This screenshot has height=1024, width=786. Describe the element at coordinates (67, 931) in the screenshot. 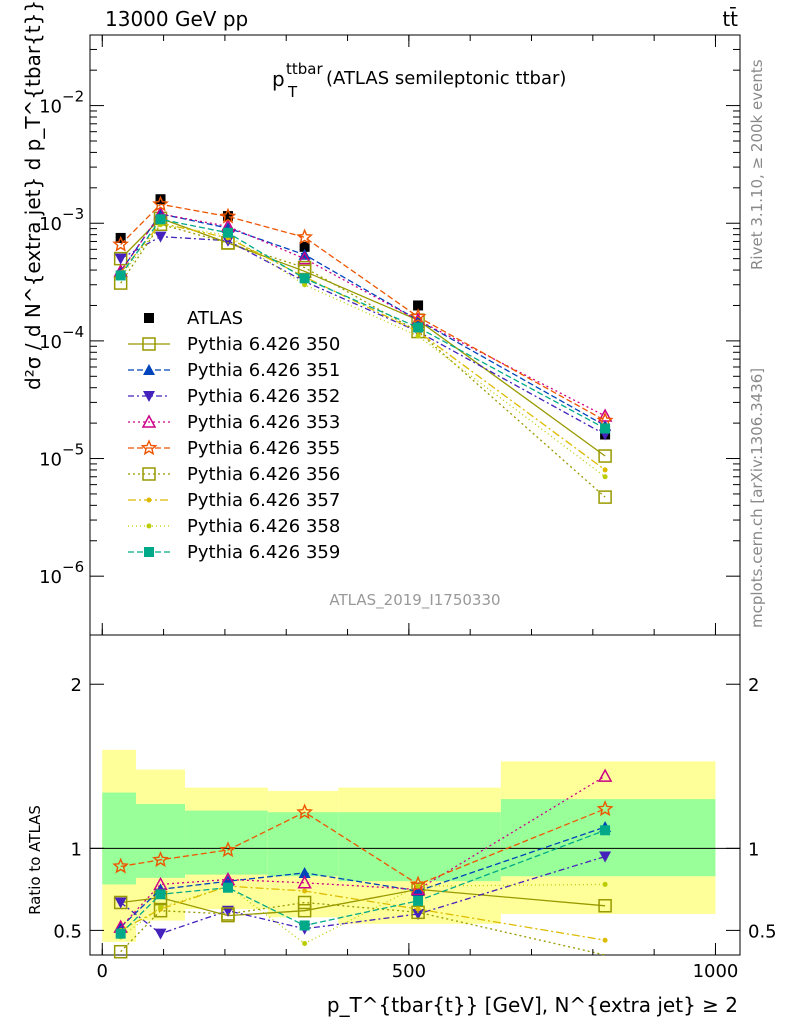

I see `r-tick-label-0: 0.5` at that location.